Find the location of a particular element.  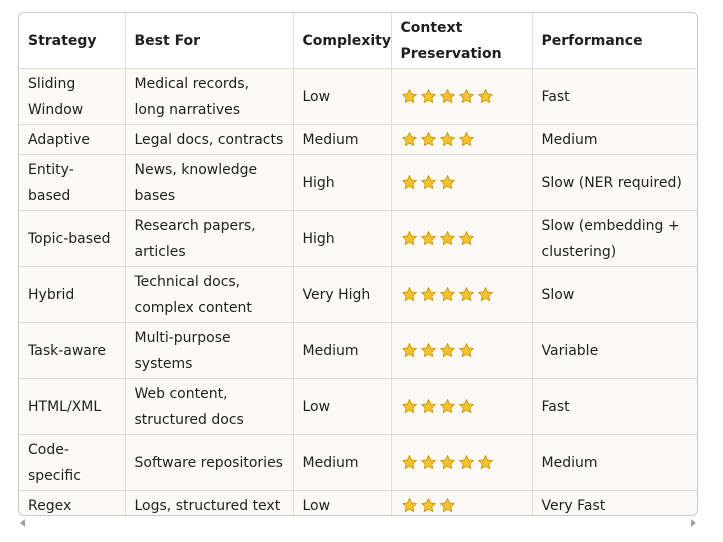

cell-strategy: Hybrid is located at coordinates (72, 294).